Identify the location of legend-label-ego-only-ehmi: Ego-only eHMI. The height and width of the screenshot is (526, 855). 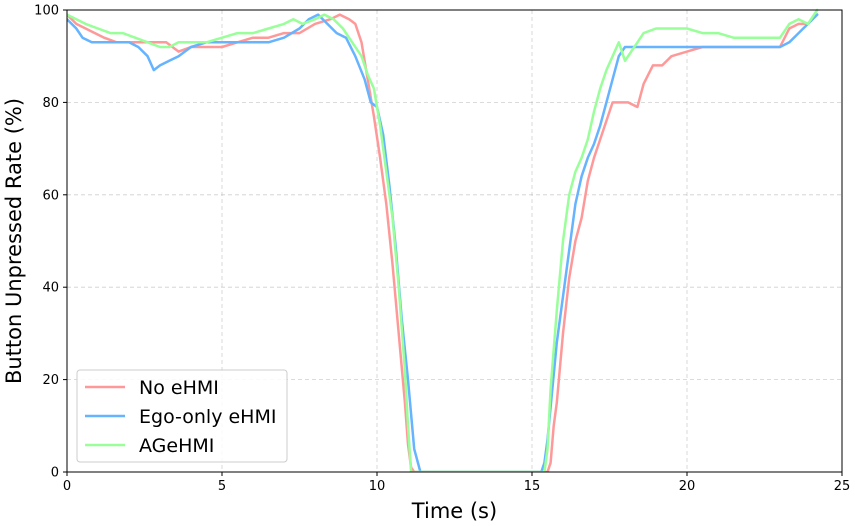
(207, 417).